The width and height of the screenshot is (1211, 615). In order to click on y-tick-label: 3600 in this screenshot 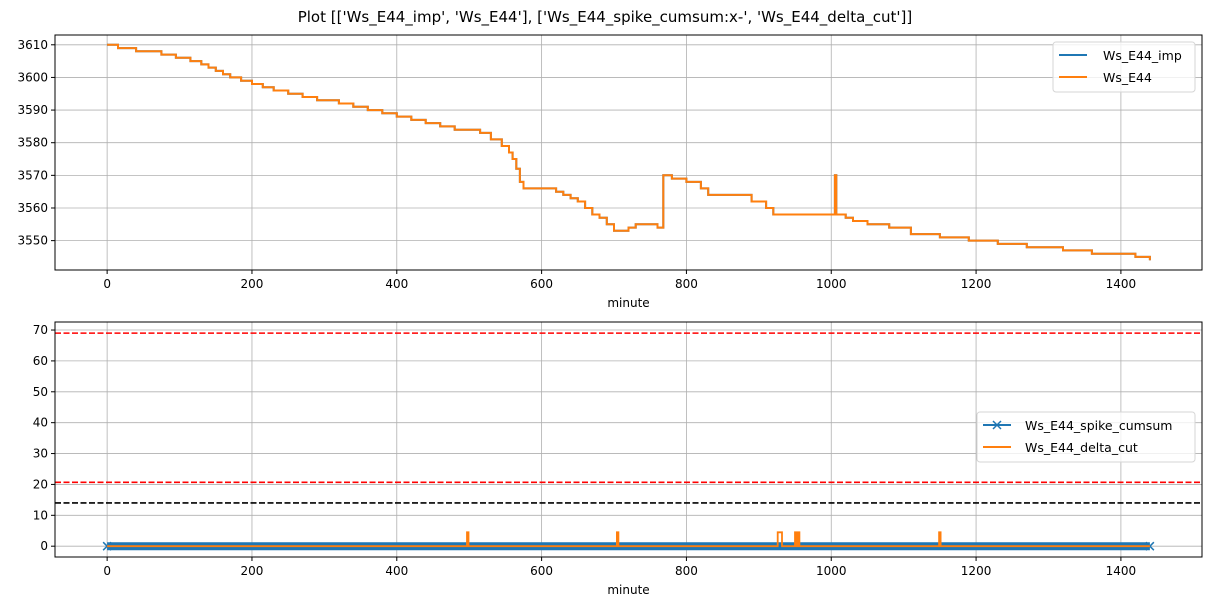, I will do `click(32, 77)`.